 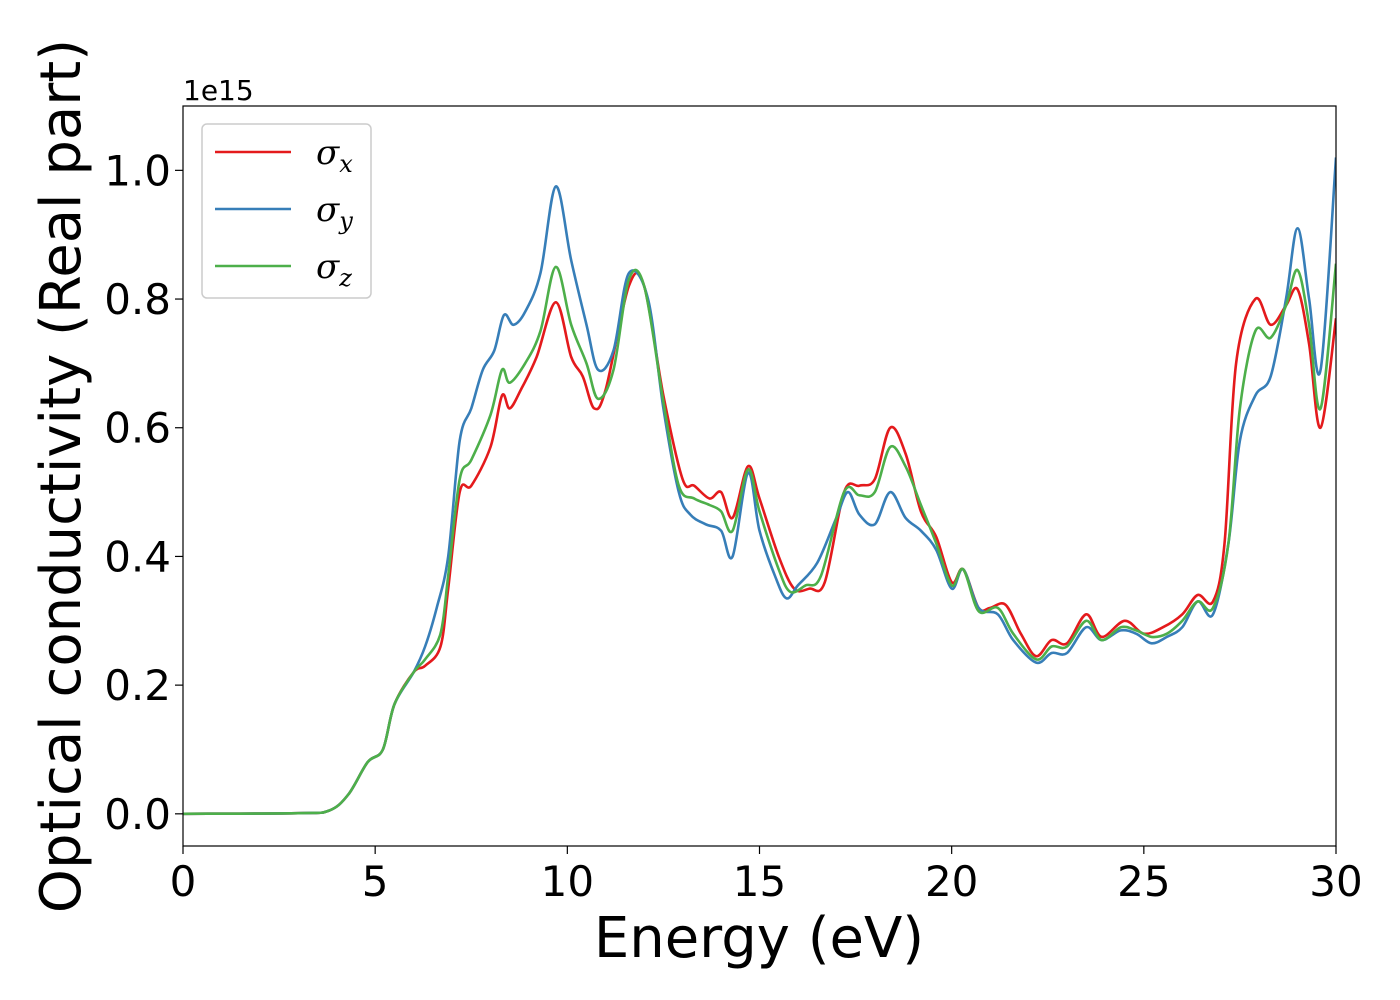 I want to click on y-axis: 0.0 0.2 0.4 0.6 0.8 1.0, so click(x=143, y=492).